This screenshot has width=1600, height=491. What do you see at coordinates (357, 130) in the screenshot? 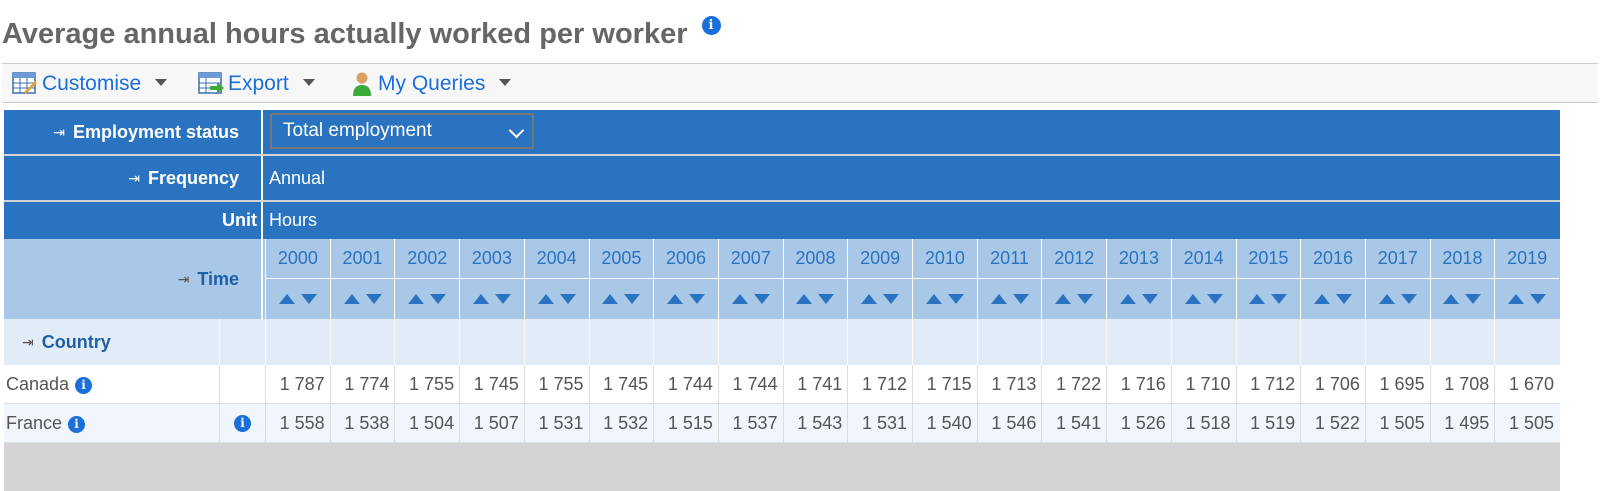
I see `employment-status-value: Total employment` at bounding box center [357, 130].